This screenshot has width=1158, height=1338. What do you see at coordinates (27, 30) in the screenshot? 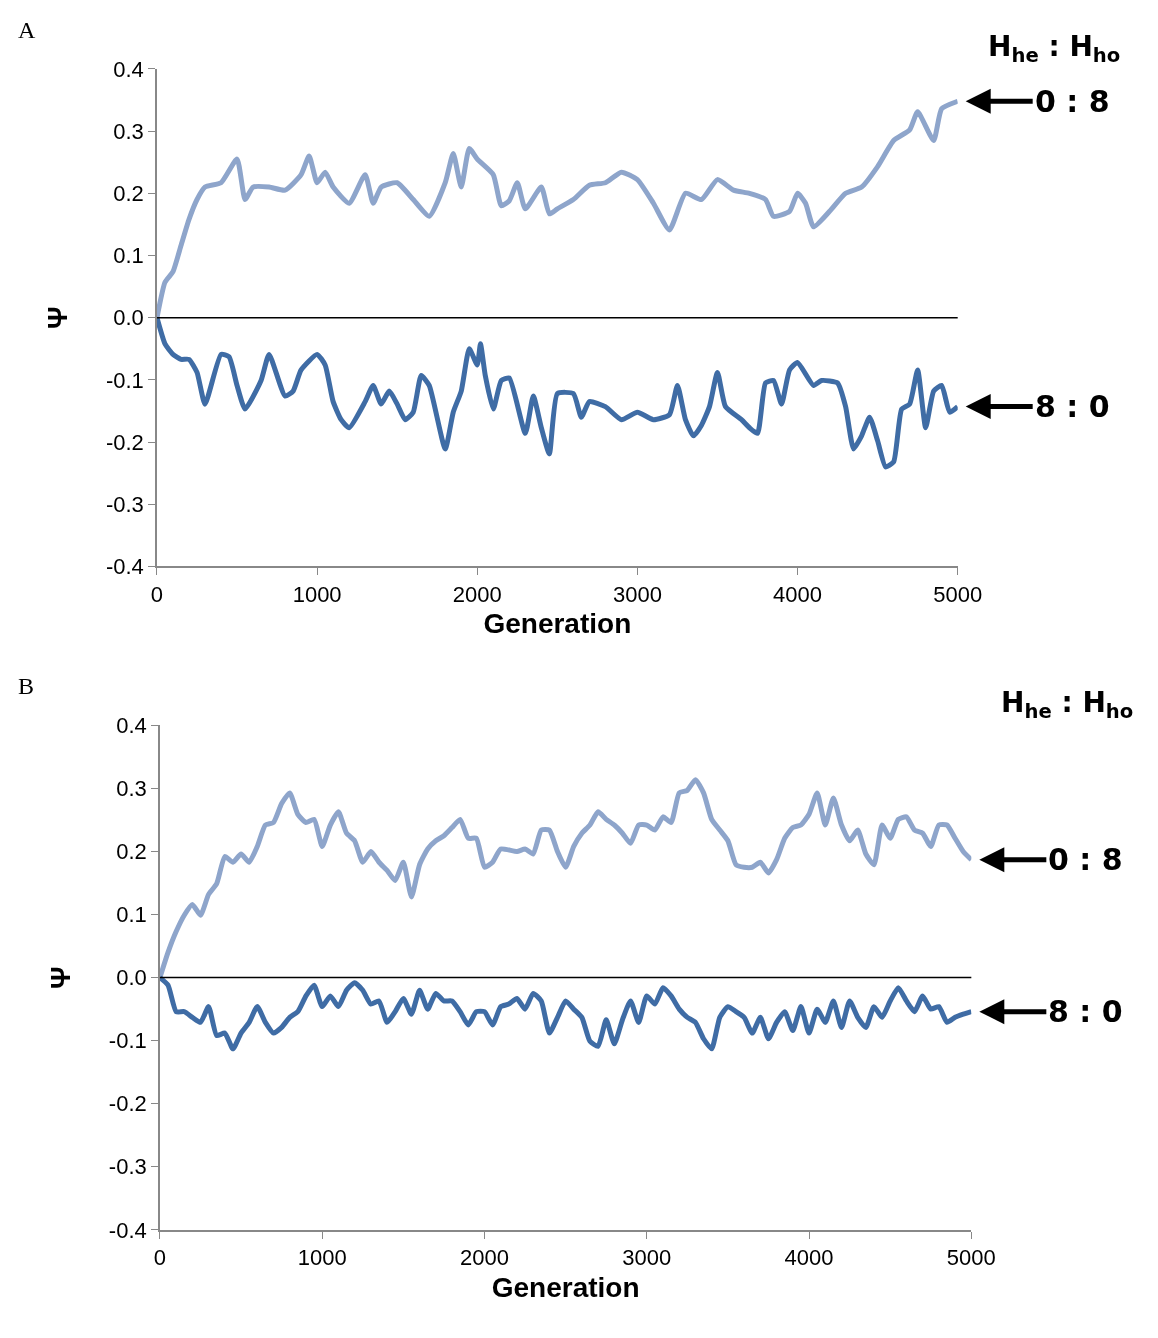
I see `chart-title: A` at bounding box center [27, 30].